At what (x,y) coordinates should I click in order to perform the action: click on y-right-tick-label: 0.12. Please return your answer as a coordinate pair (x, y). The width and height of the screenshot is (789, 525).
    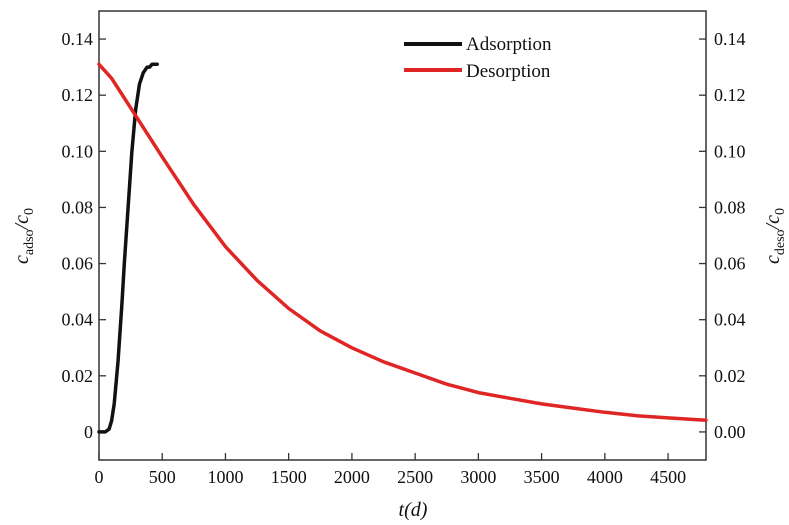
    Looking at the image, I should click on (730, 95).